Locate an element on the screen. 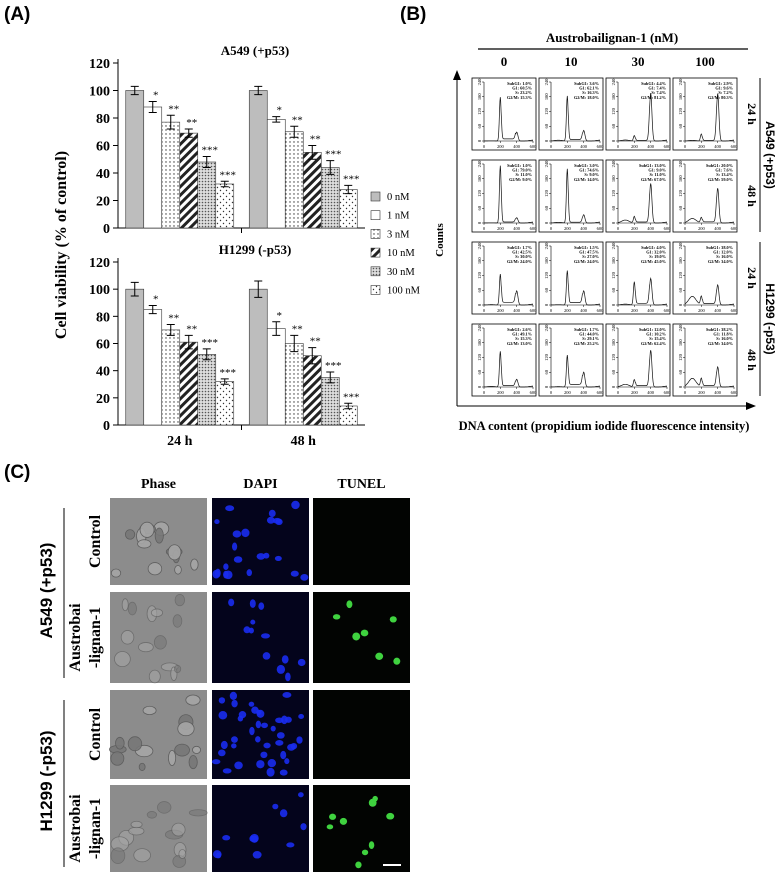 The width and height of the screenshot is (780, 880). y-tick-label: 180 is located at coordinates (680, 343).